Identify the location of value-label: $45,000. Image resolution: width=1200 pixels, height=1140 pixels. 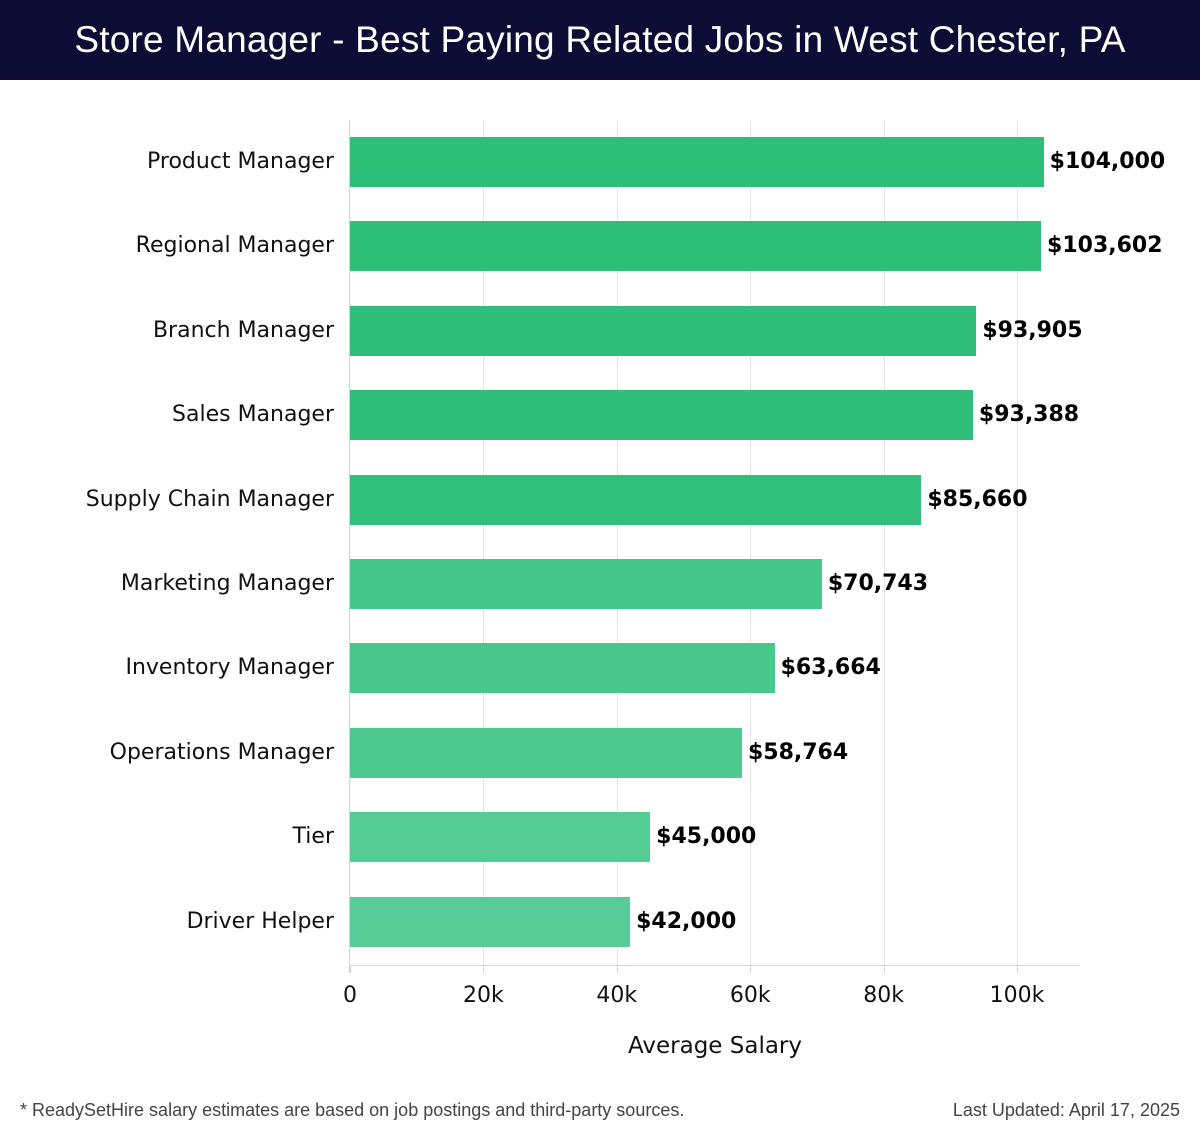
(706, 837).